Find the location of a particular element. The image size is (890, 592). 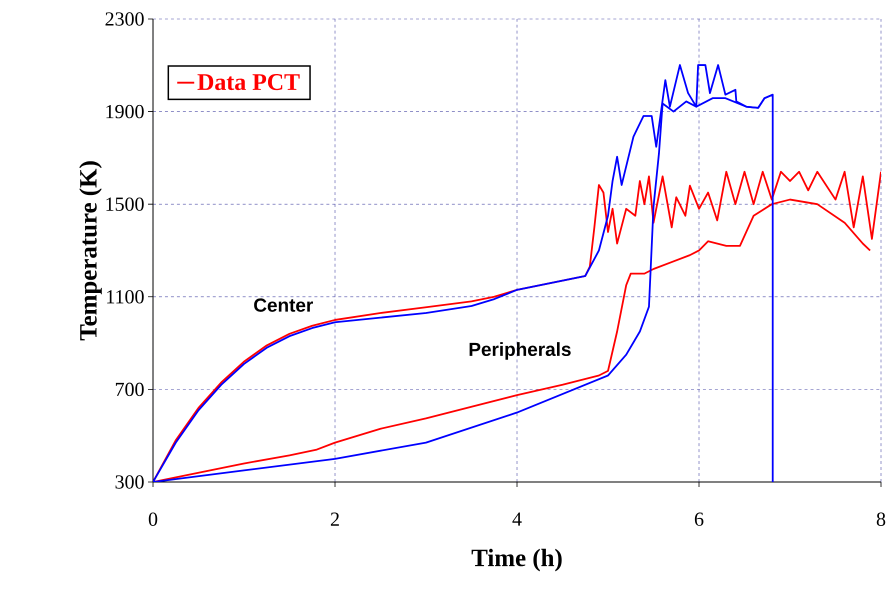

y-tick-label: 1100 is located at coordinates (125, 297).